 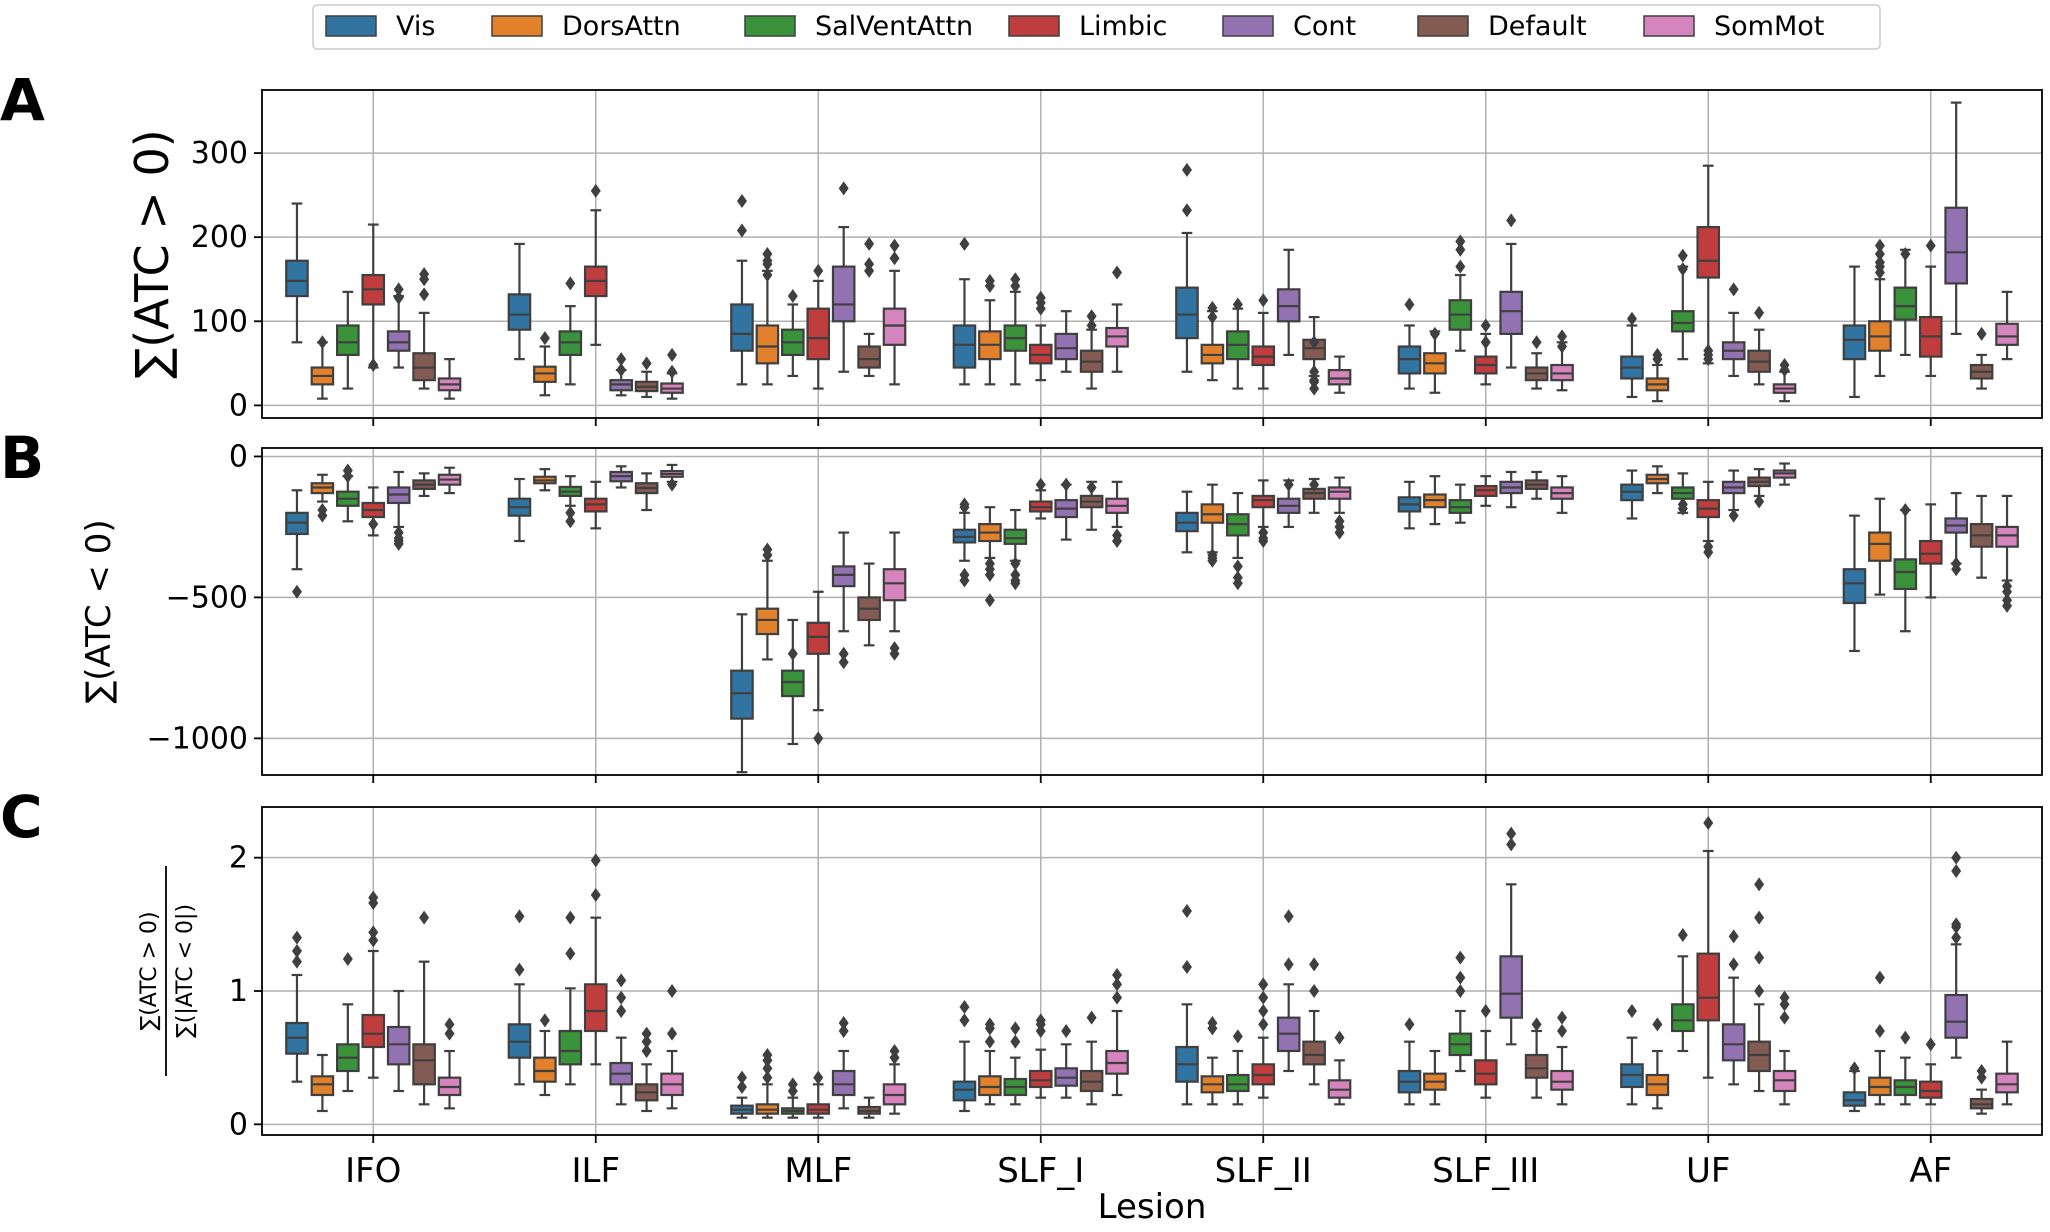 I want to click on box-b-mlf-cont-iqr, so click(x=843, y=576).